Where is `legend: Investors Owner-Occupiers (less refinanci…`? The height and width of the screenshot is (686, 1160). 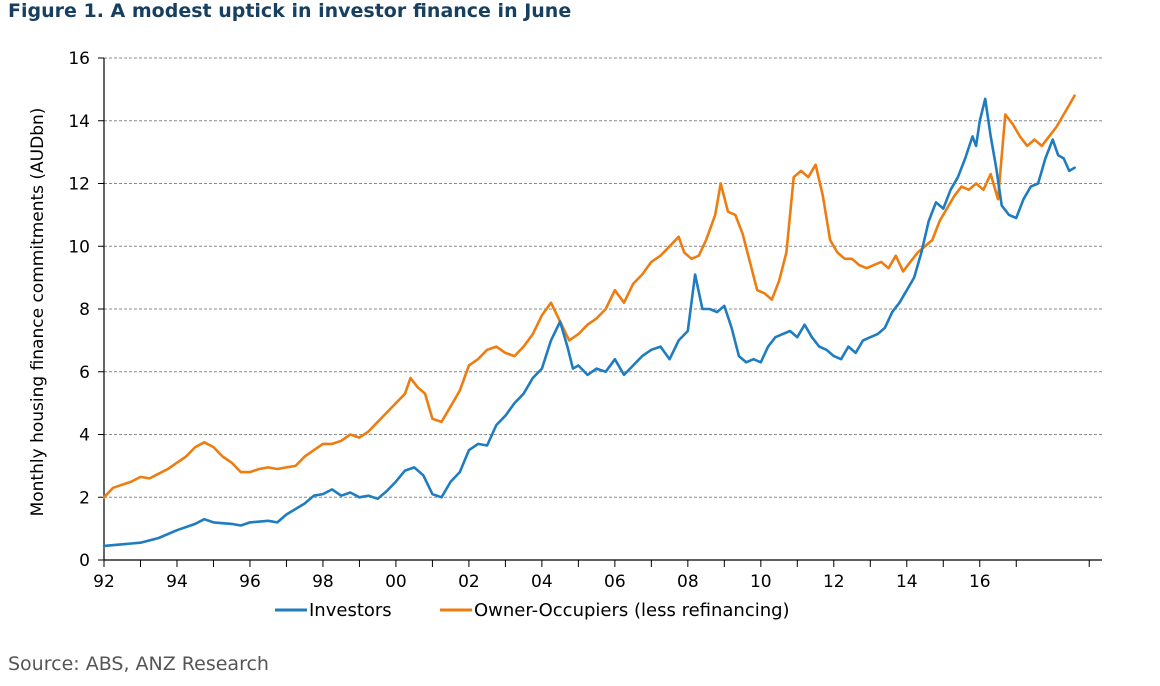 legend: Investors Owner-Occupiers (less refinanci… is located at coordinates (532, 610).